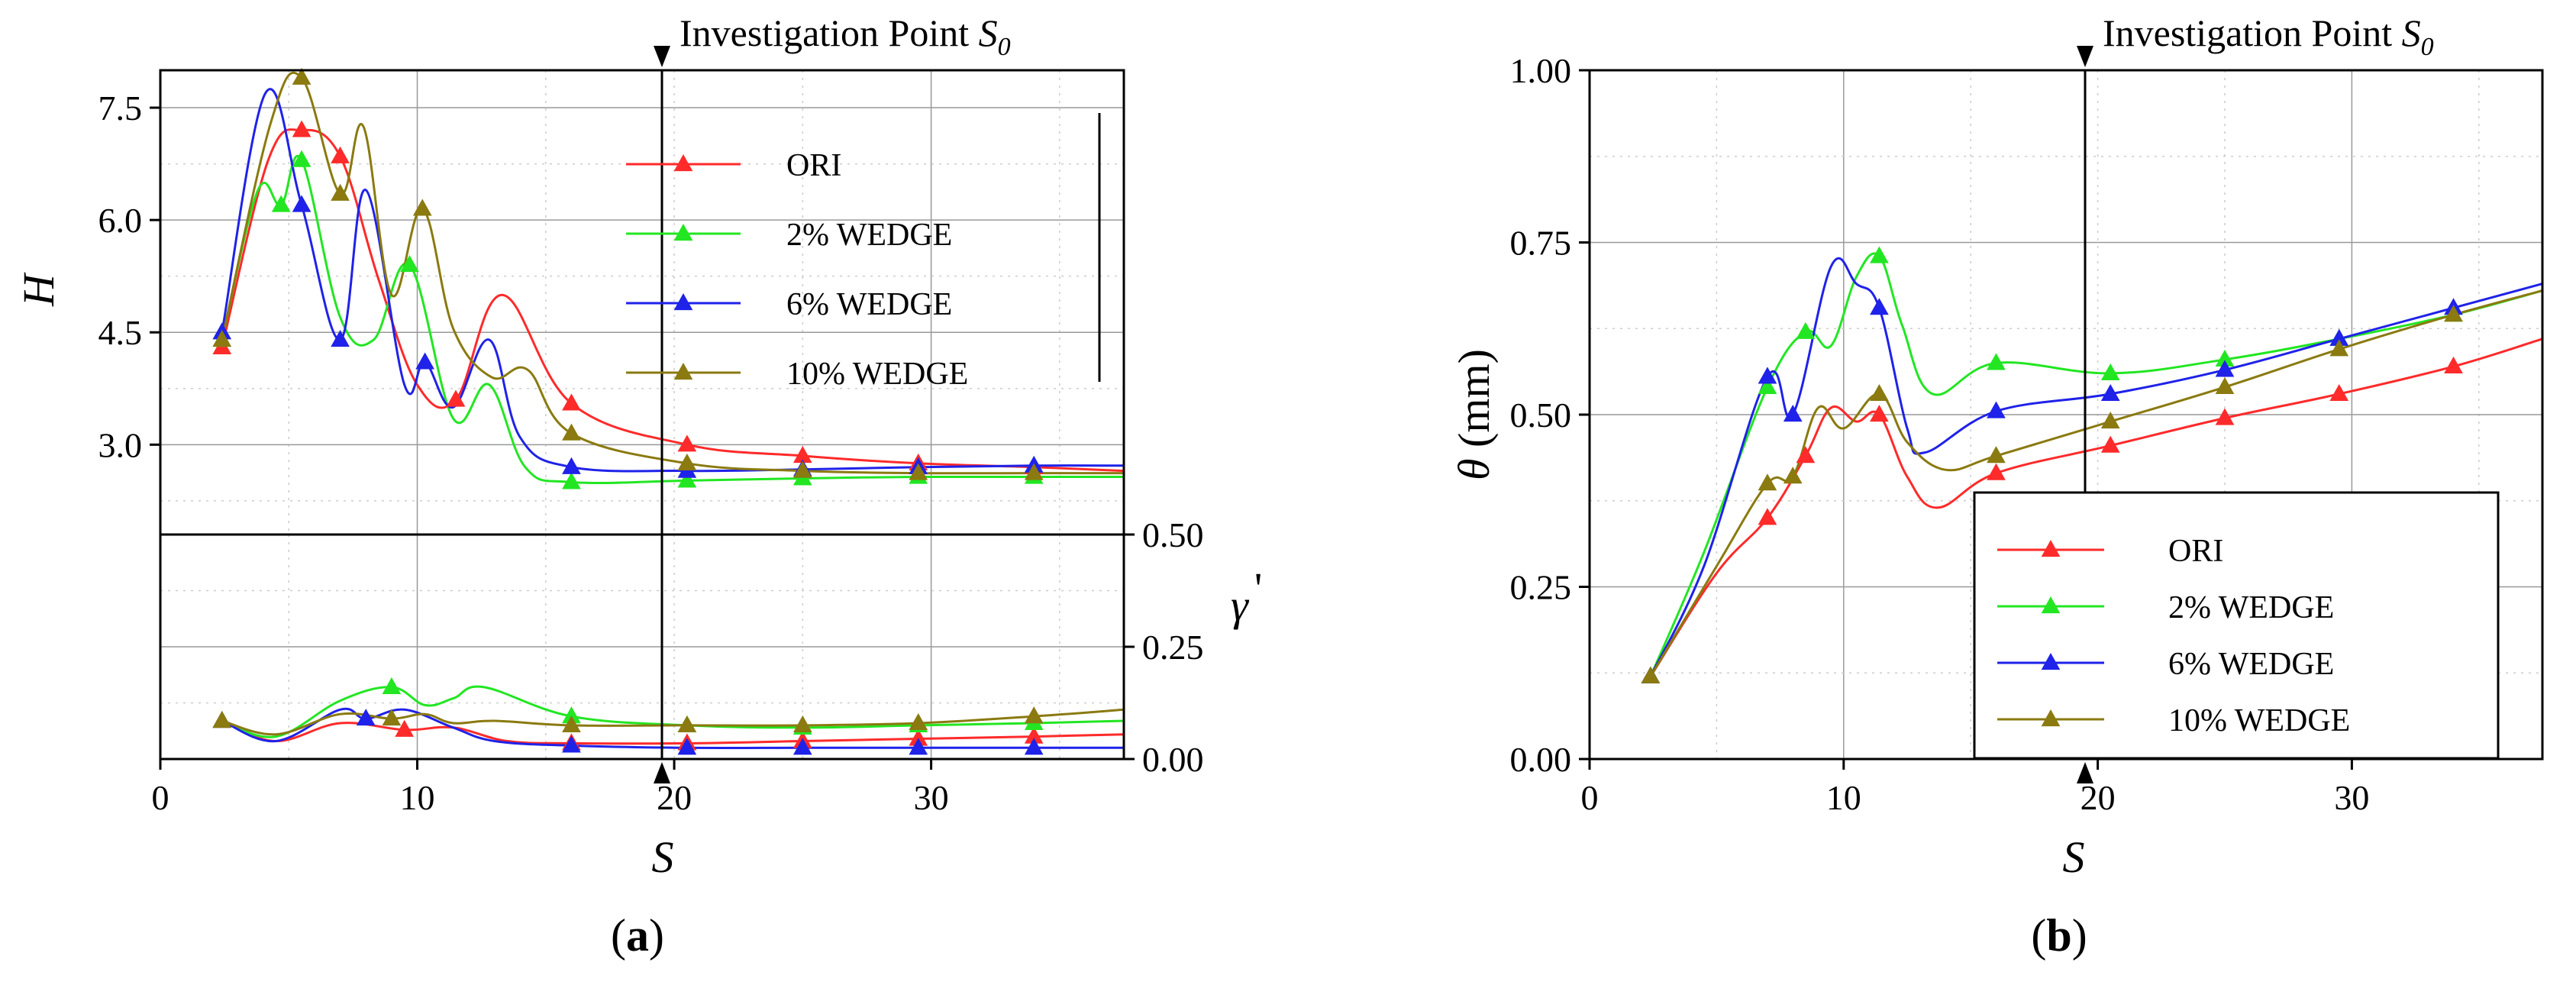 The image size is (2576, 982). Describe the element at coordinates (1541, 588) in the screenshot. I see `ytick-label-b-0.25: 0.25` at that location.